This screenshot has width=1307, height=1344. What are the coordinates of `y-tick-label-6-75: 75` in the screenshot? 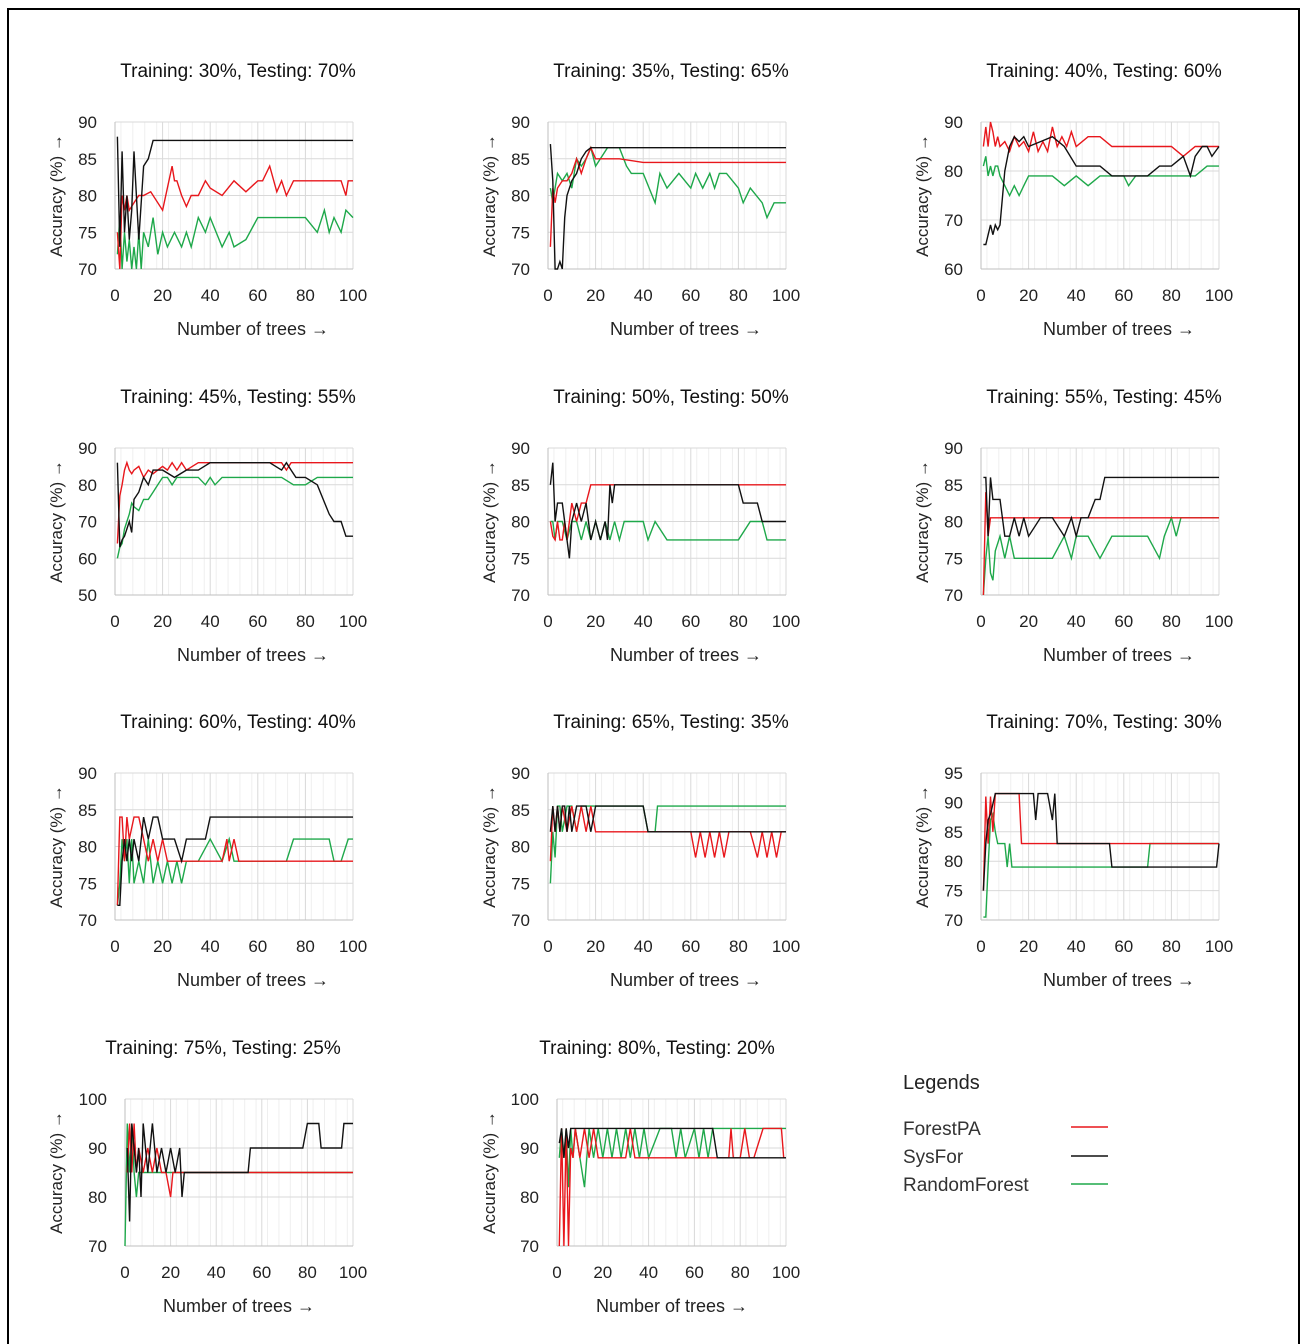 It's located at (953, 558).